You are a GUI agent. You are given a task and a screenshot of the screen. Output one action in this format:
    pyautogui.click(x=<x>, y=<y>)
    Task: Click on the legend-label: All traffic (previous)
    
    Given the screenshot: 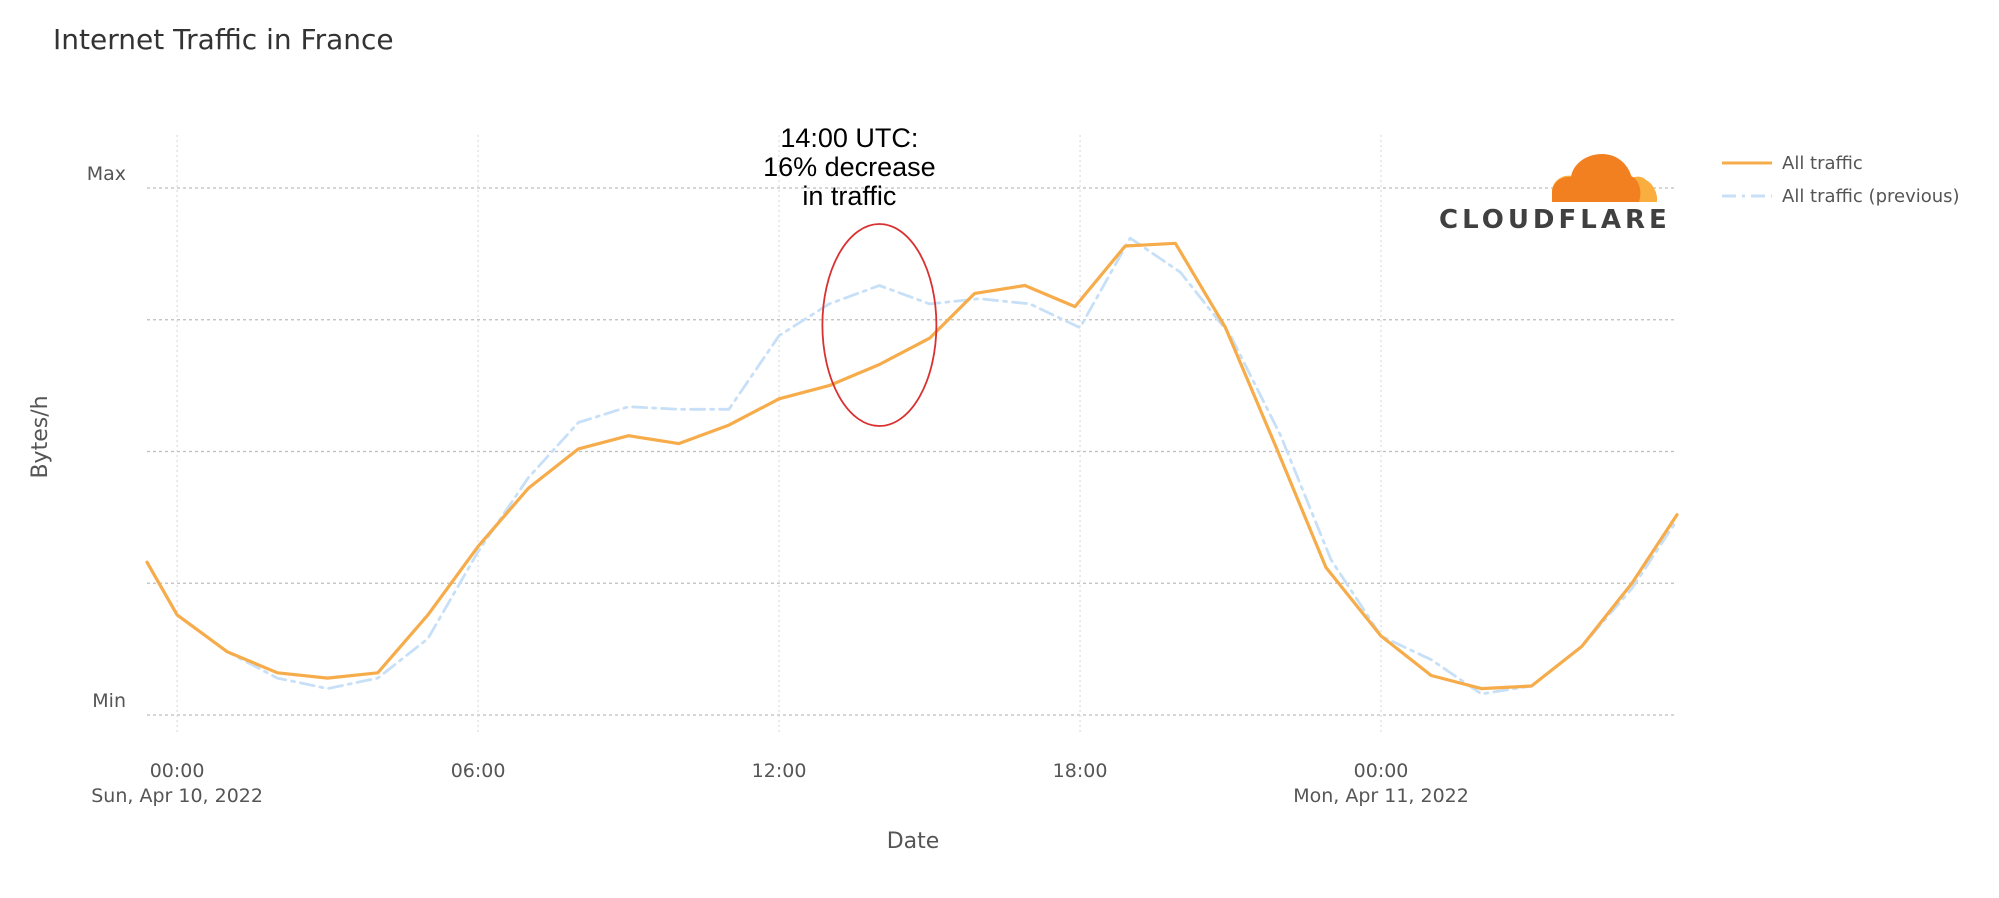 What is the action you would take?
    pyautogui.click(x=1871, y=196)
    